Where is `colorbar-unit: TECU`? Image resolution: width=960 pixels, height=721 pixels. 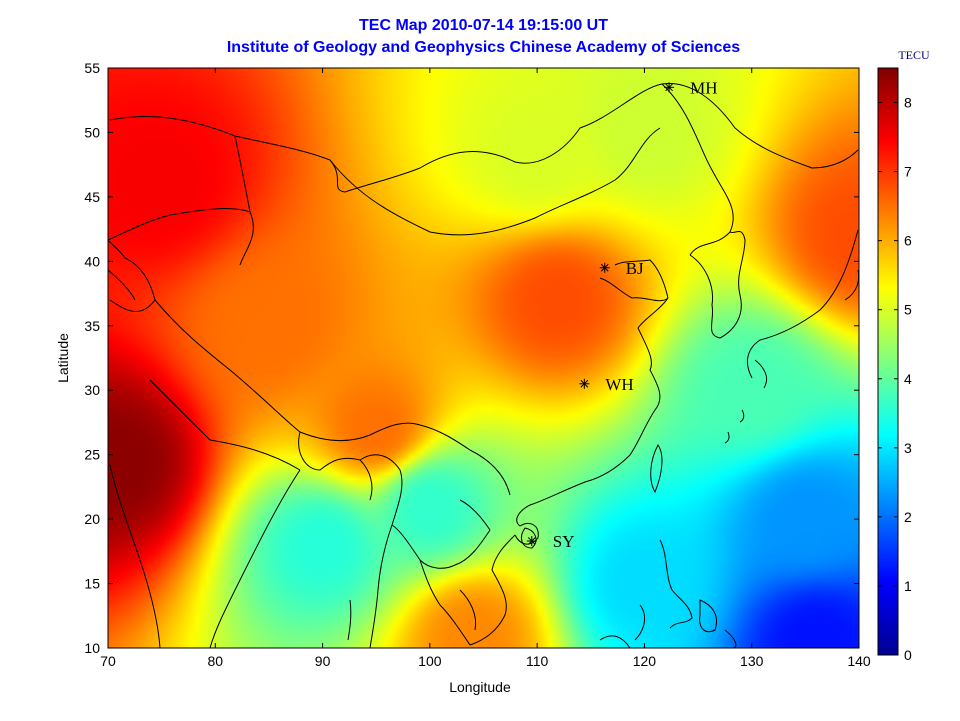 colorbar-unit: TECU is located at coordinates (914, 55).